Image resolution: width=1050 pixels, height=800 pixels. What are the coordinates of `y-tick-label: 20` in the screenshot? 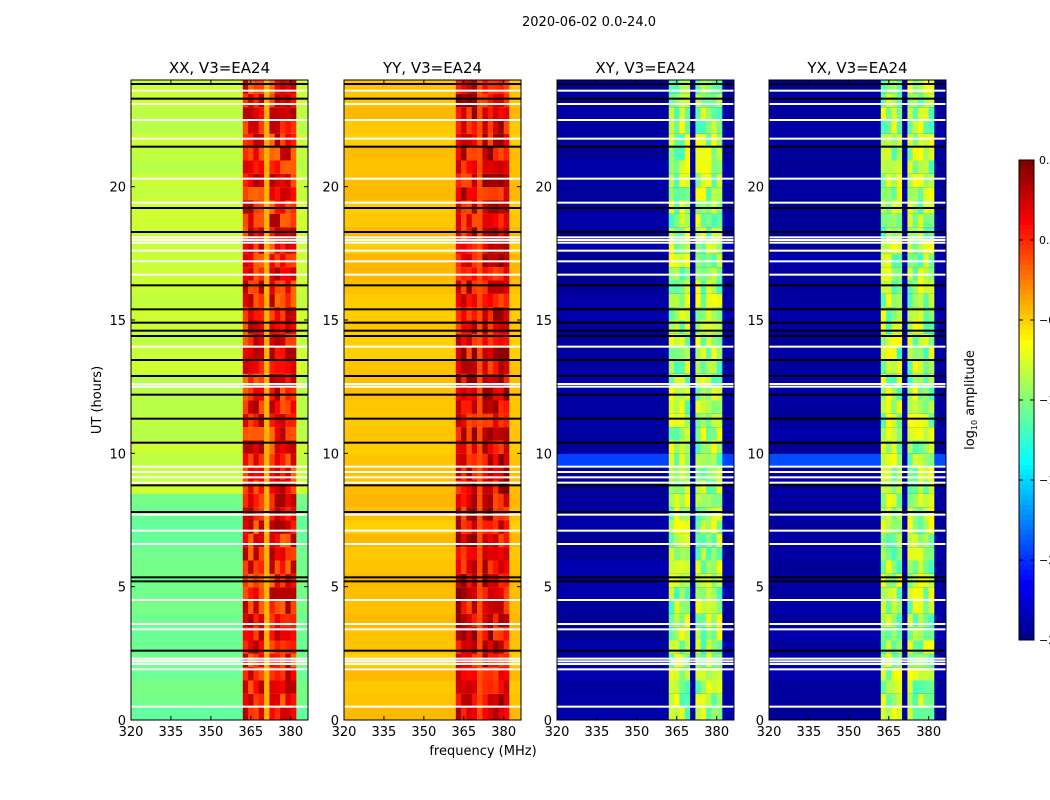 It's located at (755, 188).